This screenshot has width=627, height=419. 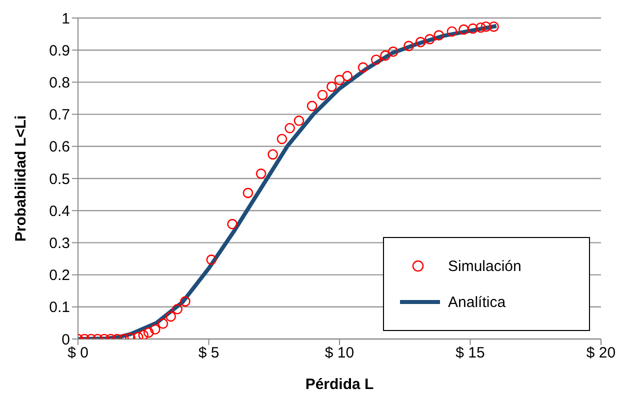 What do you see at coordinates (78, 353) in the screenshot?
I see `x-tick-label: $ 0` at bounding box center [78, 353].